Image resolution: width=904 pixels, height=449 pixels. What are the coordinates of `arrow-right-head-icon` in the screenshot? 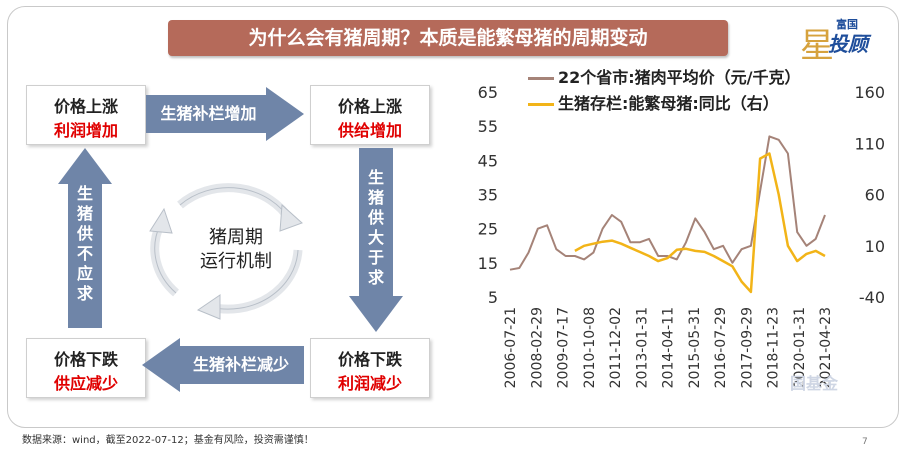 It's located at (376, 314).